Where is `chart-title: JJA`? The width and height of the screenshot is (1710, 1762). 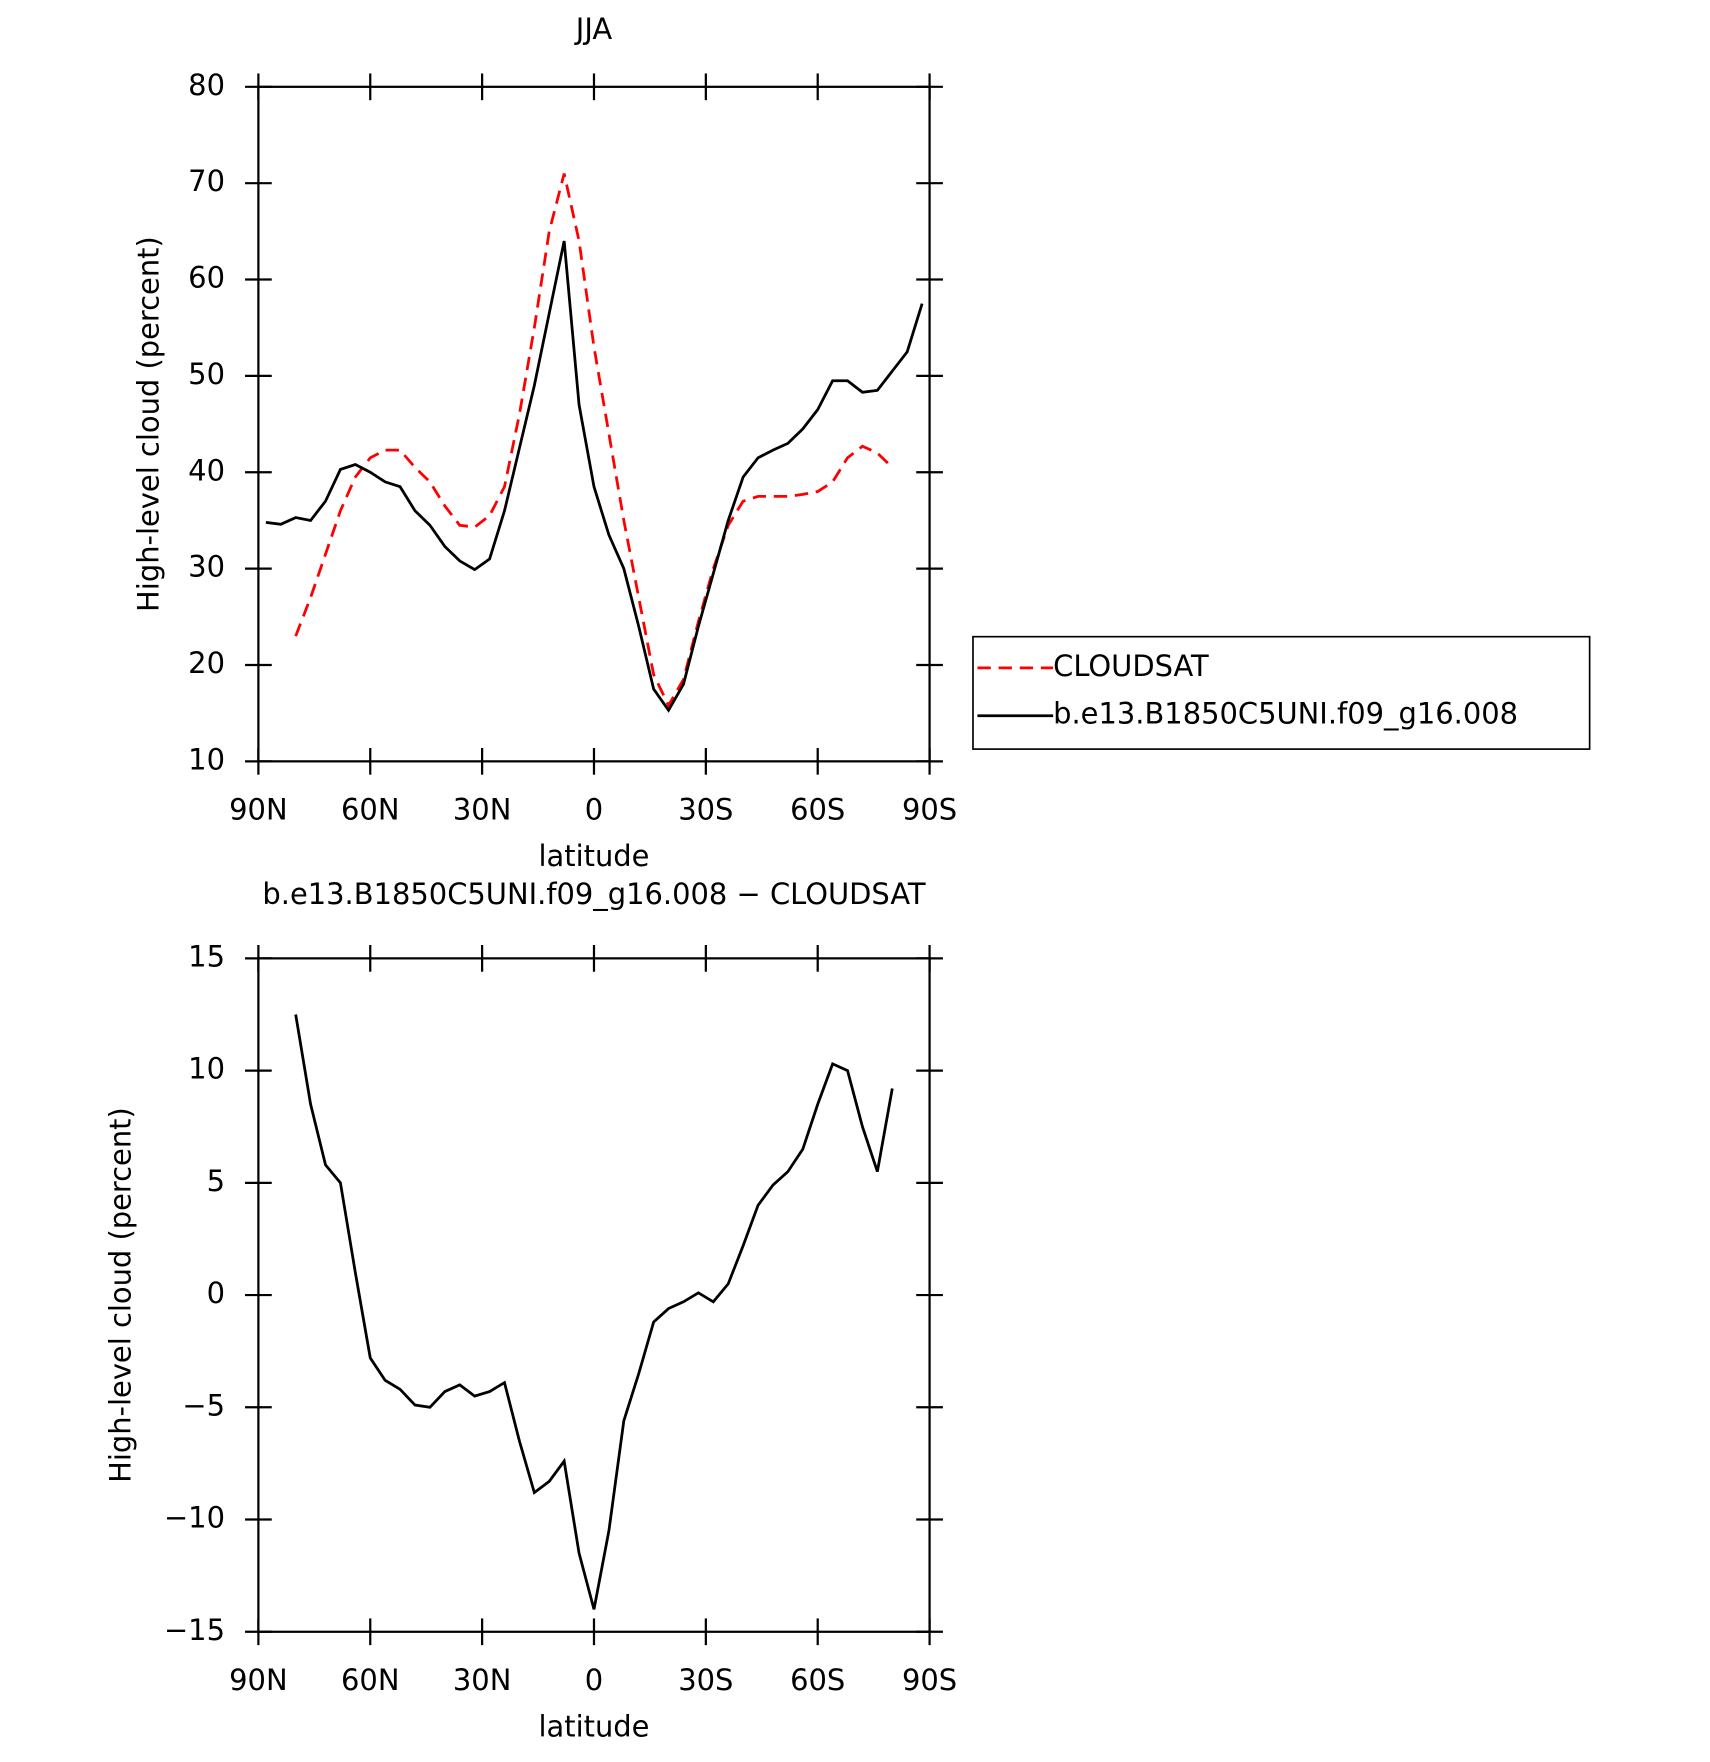
chart-title: JJA is located at coordinates (593, 29).